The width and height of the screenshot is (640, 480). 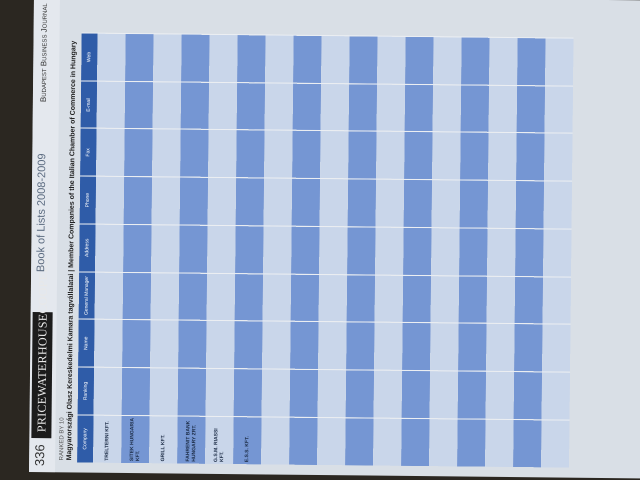 What do you see at coordinates (247, 440) in the screenshot?
I see `table-cell: E.S.S. KFT.` at bounding box center [247, 440].